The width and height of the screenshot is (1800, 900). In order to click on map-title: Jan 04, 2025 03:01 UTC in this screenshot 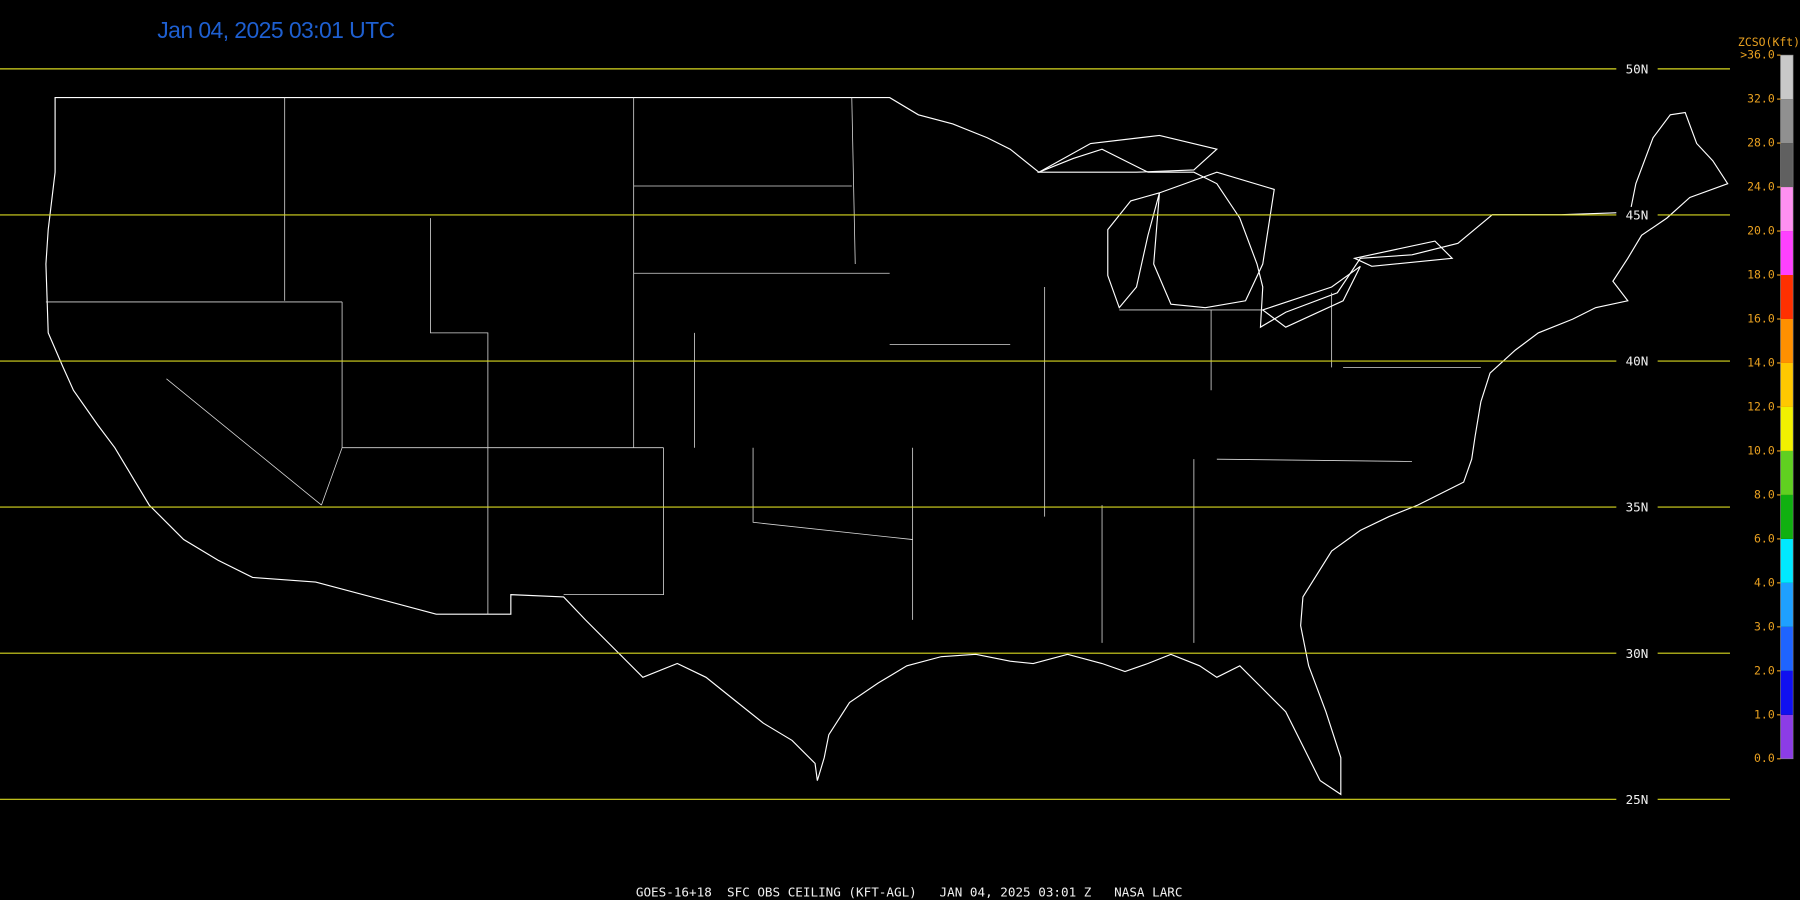, I will do `click(275, 30)`.